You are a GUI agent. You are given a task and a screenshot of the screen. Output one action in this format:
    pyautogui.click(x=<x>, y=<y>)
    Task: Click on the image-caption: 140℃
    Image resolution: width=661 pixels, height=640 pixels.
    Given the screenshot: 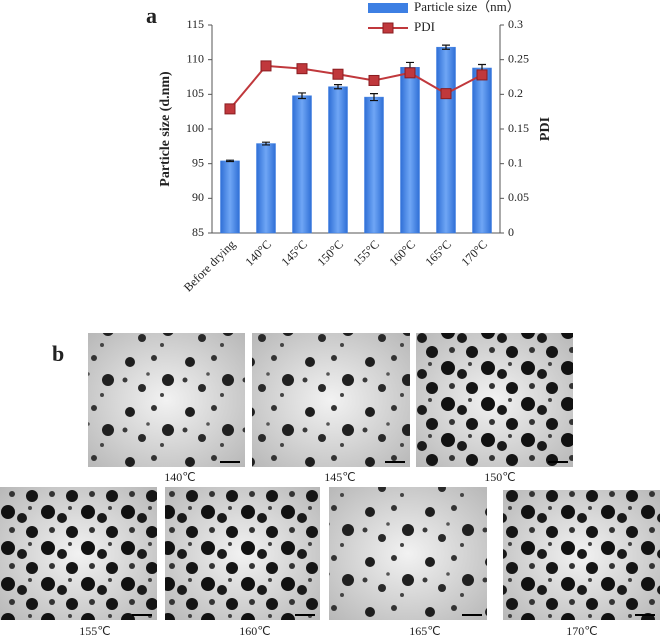 What is the action you would take?
    pyautogui.click(x=179, y=477)
    